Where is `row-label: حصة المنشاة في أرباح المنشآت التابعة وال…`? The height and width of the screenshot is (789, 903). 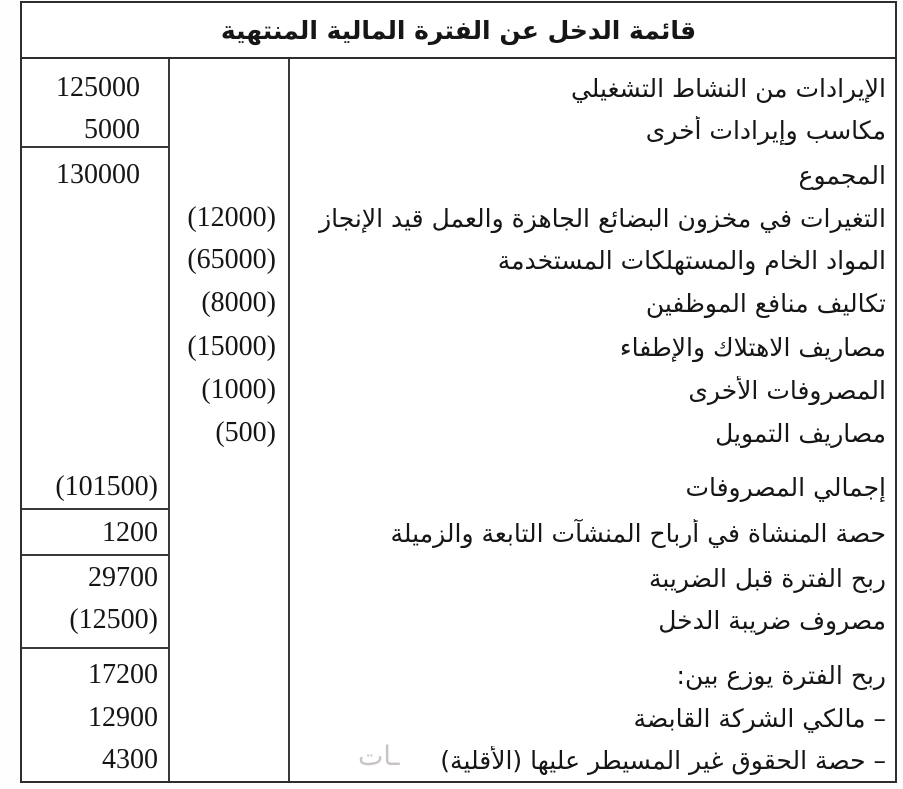 row-label: حصة المنشاة في أرباح المنشآت التابعة وال… is located at coordinates (638, 533).